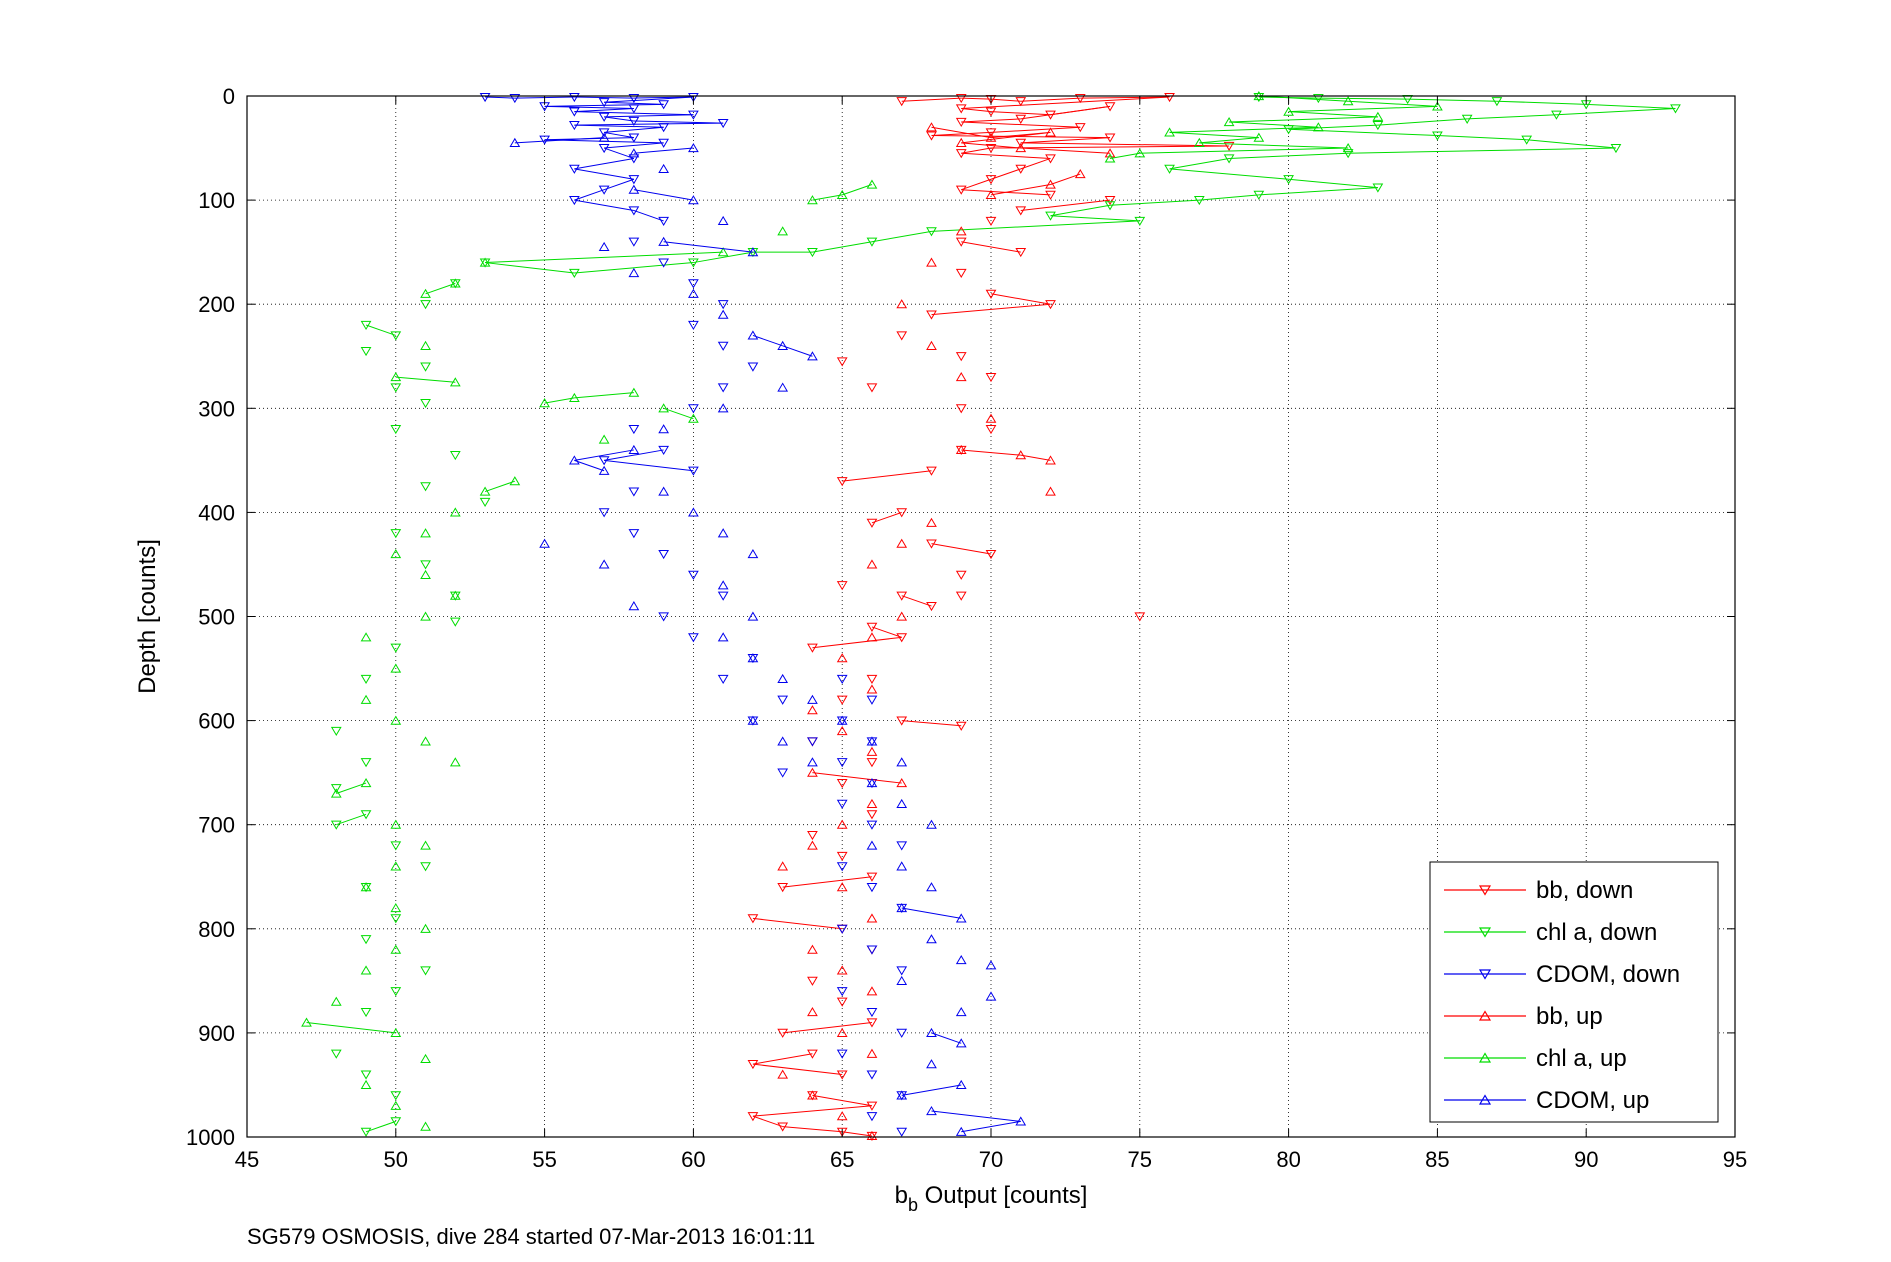 The image size is (1891, 1262). Describe the element at coordinates (1140, 1159) in the screenshot. I see `x-tick-label: 75` at that location.